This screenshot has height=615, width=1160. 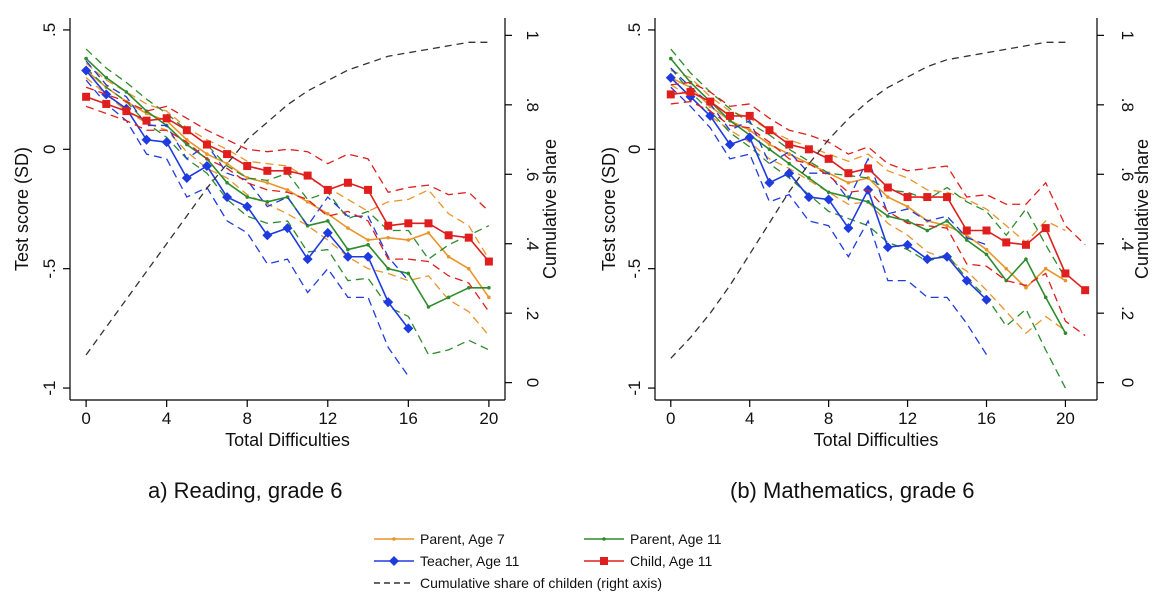 I want to click on y2-tick-label: 1, so click(x=532, y=35).